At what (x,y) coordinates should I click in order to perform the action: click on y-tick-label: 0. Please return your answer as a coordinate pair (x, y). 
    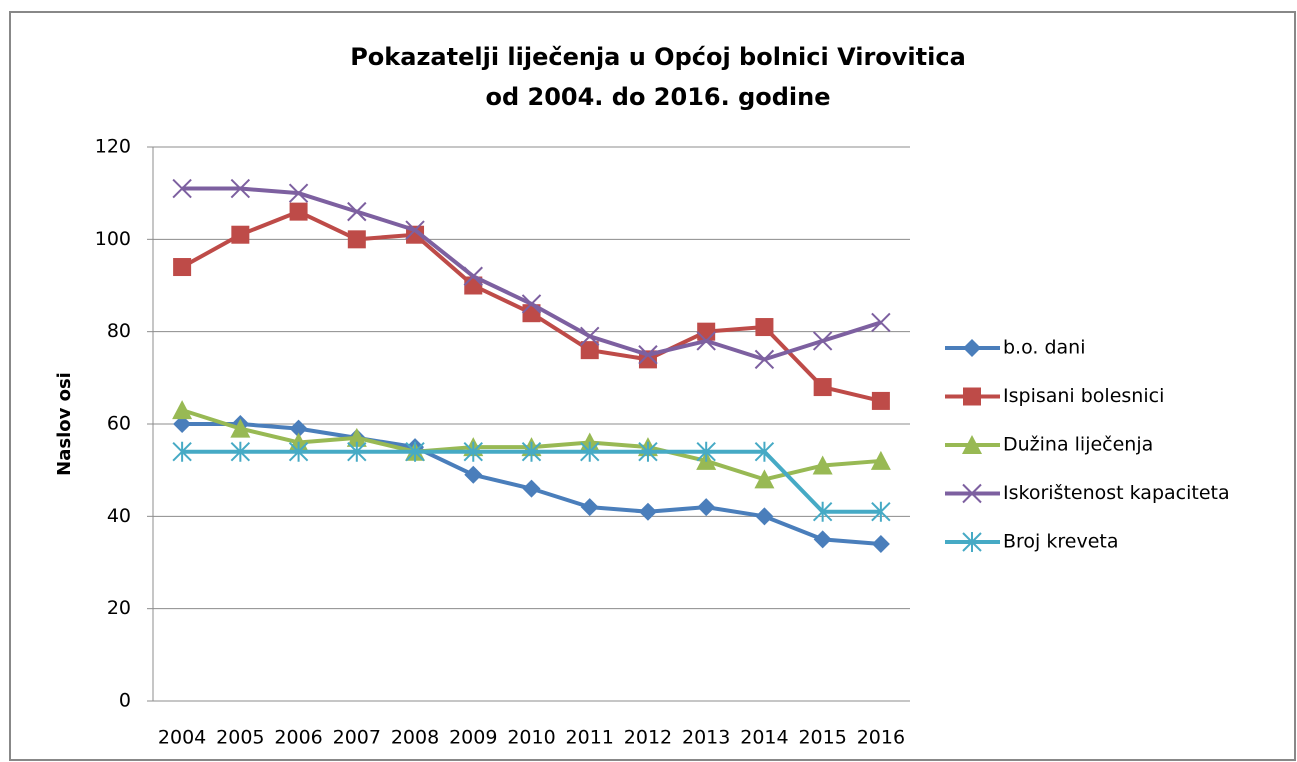
    Looking at the image, I should click on (125, 701).